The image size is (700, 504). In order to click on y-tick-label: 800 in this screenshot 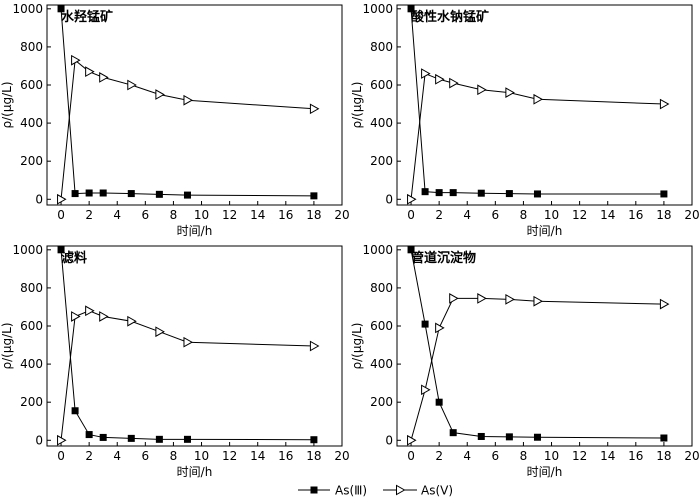, I will do `click(31, 47)`.